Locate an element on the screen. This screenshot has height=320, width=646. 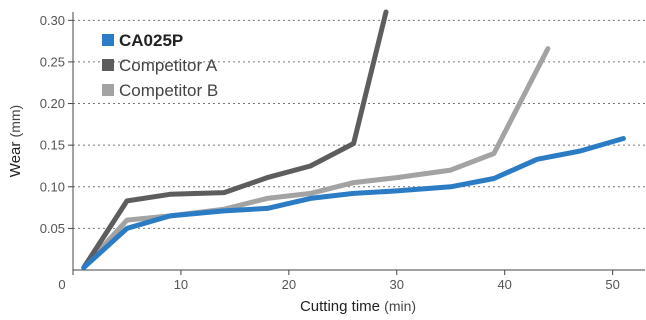
y-axis-unit: (mm) is located at coordinates (15, 121).